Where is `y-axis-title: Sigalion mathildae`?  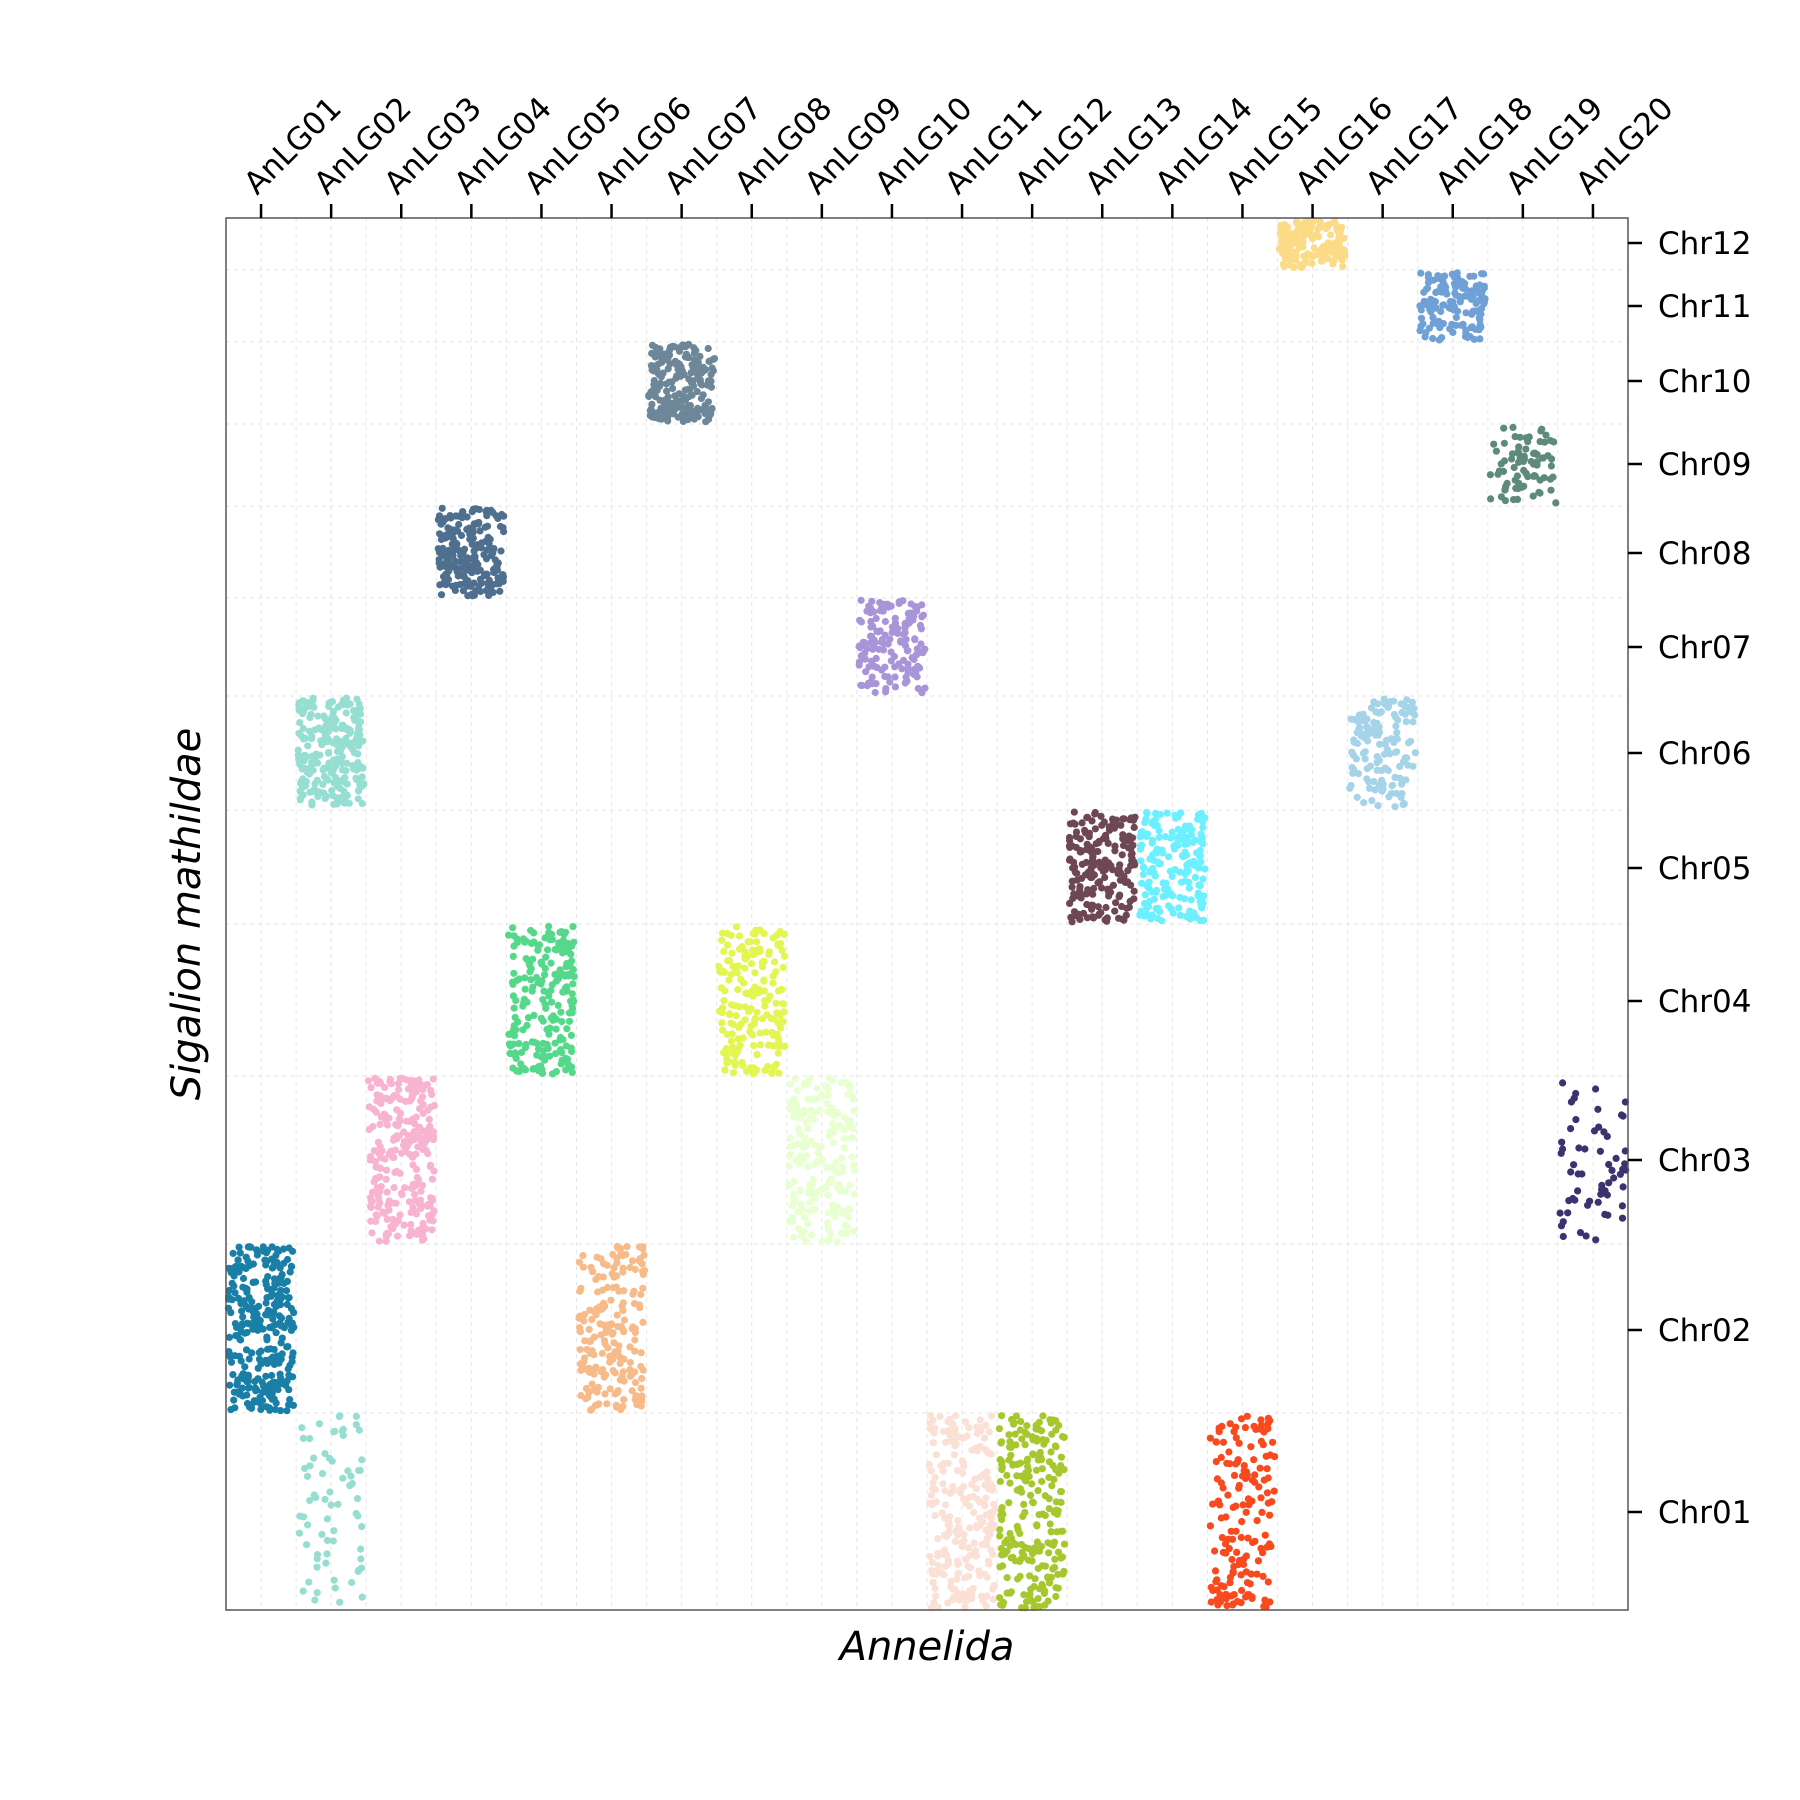
y-axis-title: Sigalion mathildae is located at coordinates (187, 914).